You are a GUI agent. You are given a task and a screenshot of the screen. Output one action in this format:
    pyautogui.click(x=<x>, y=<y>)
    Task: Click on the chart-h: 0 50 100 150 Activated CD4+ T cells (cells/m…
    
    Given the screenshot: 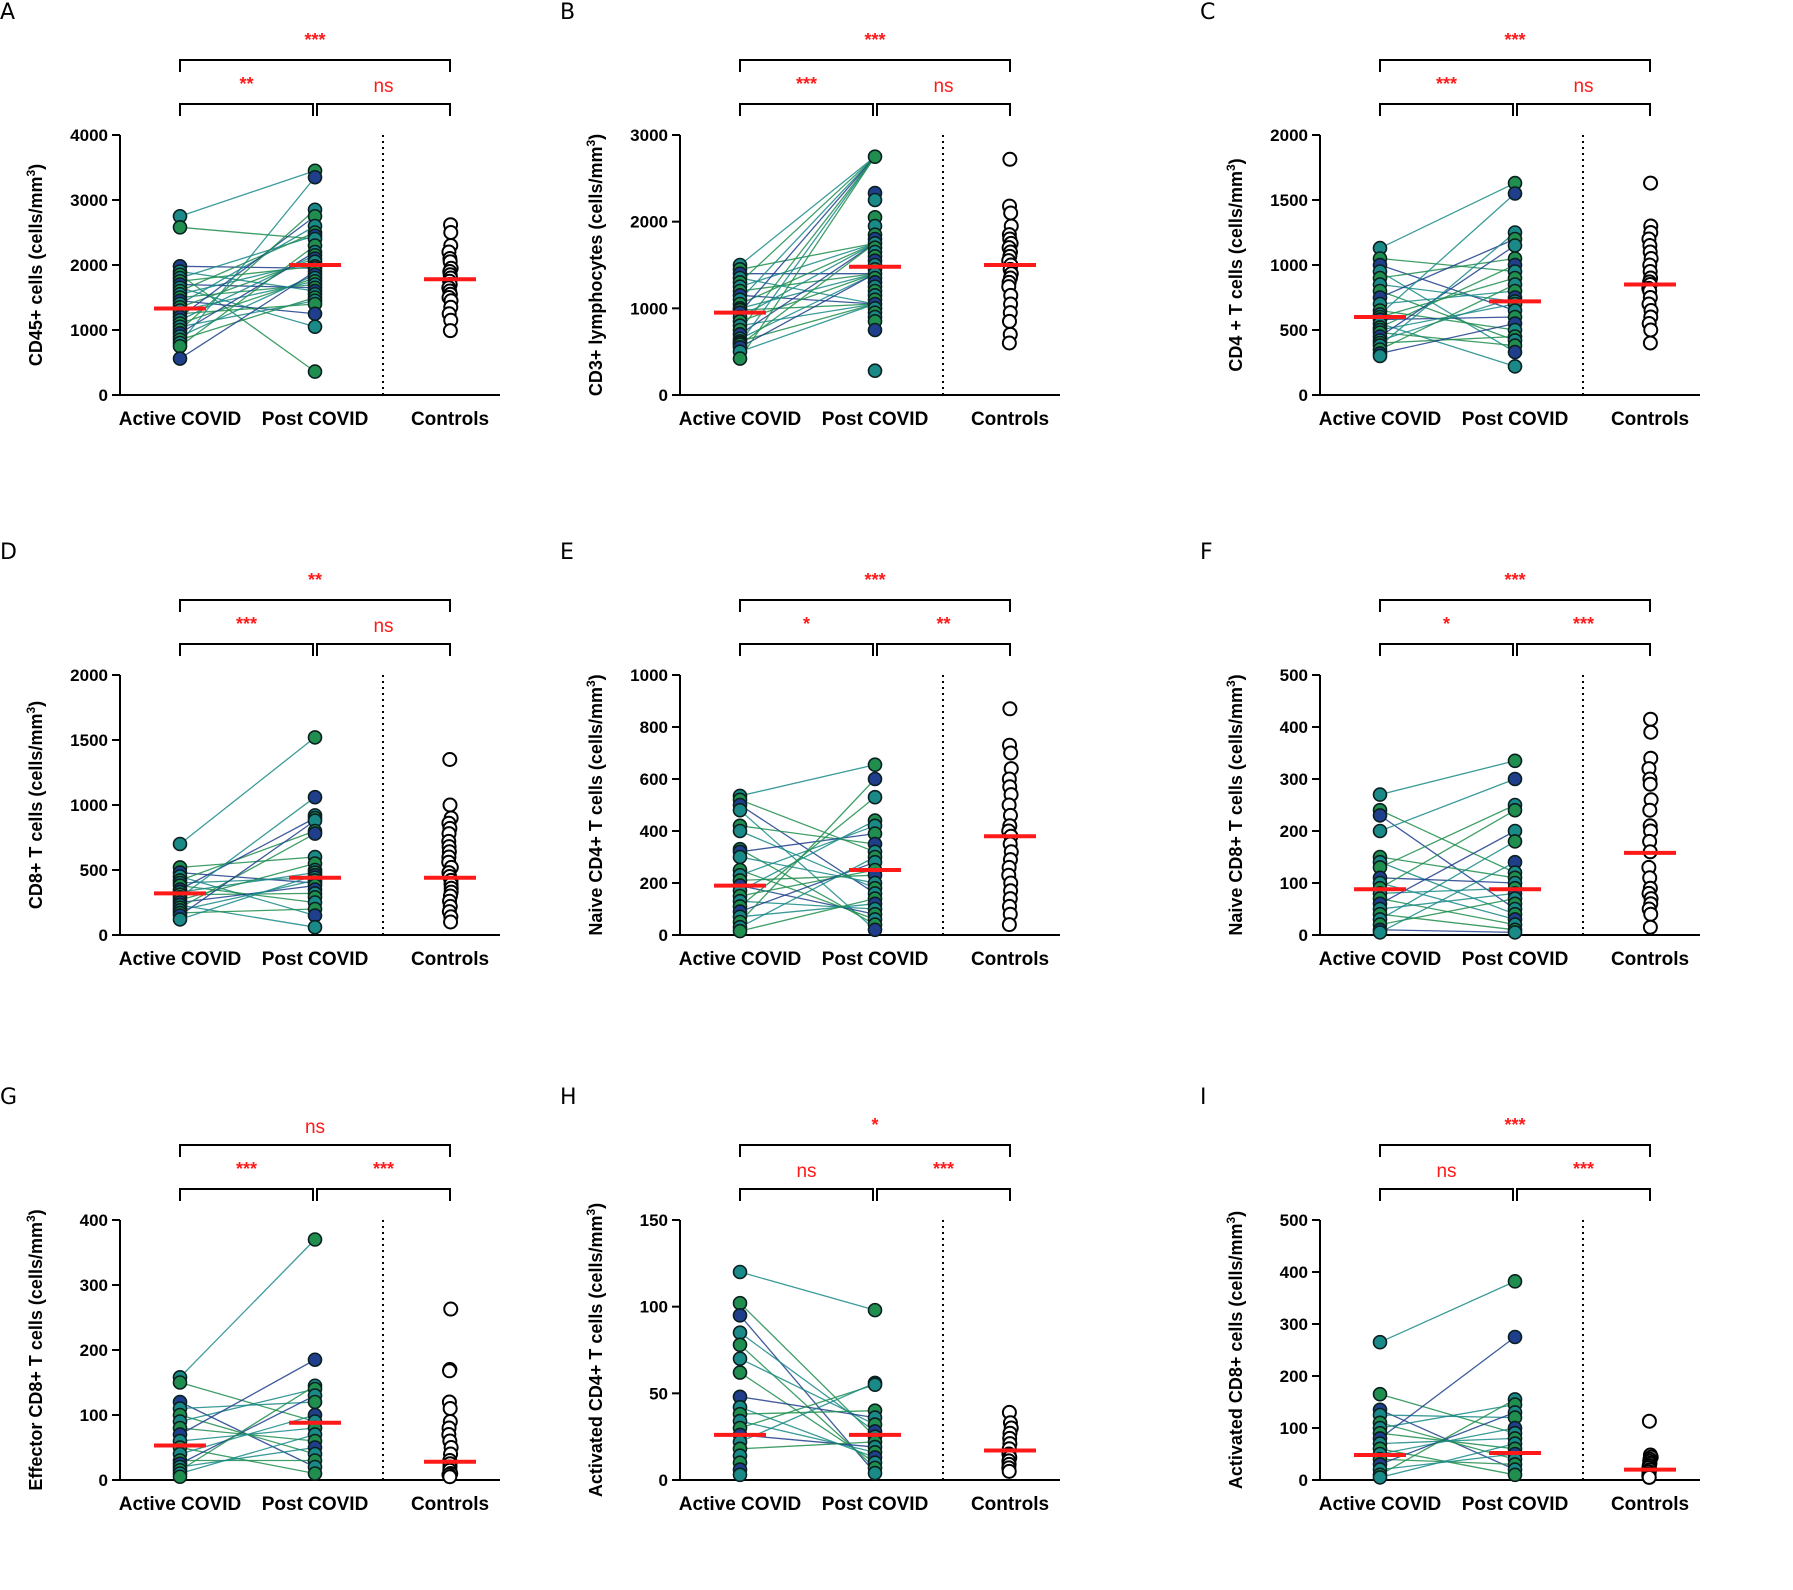 What is the action you would take?
    pyautogui.click(x=822, y=1315)
    